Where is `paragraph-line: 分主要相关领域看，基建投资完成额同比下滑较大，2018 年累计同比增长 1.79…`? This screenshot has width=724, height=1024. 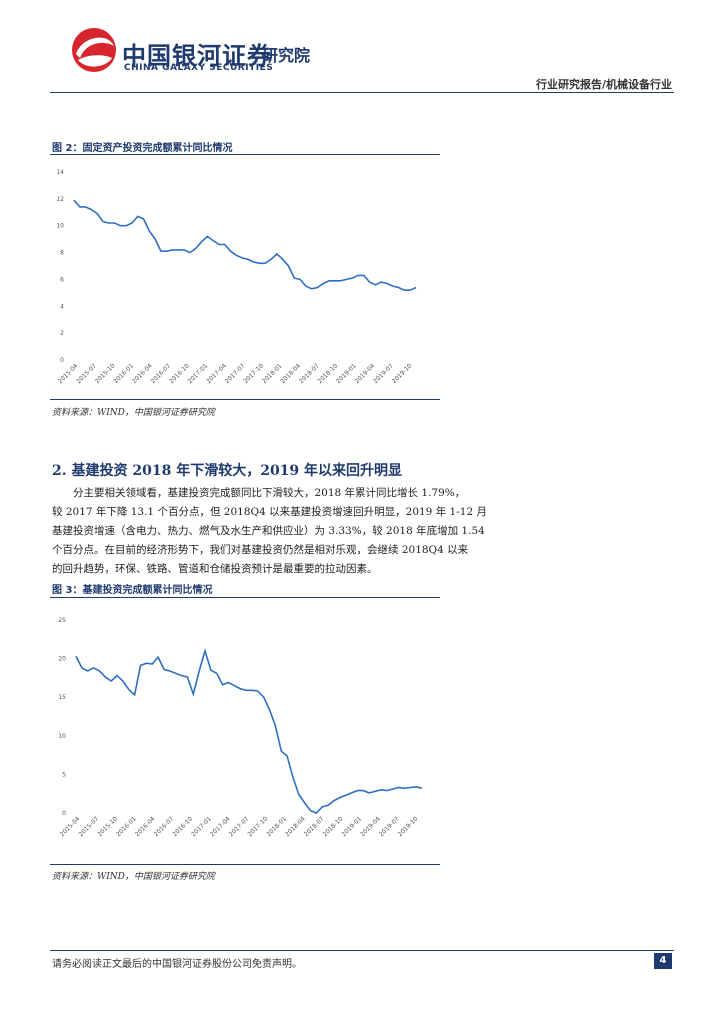 paragraph-line: 分主要相关领域看，基建投资完成额同比下滑较大，2018 年累计同比增长 1.79… is located at coordinates (269, 493).